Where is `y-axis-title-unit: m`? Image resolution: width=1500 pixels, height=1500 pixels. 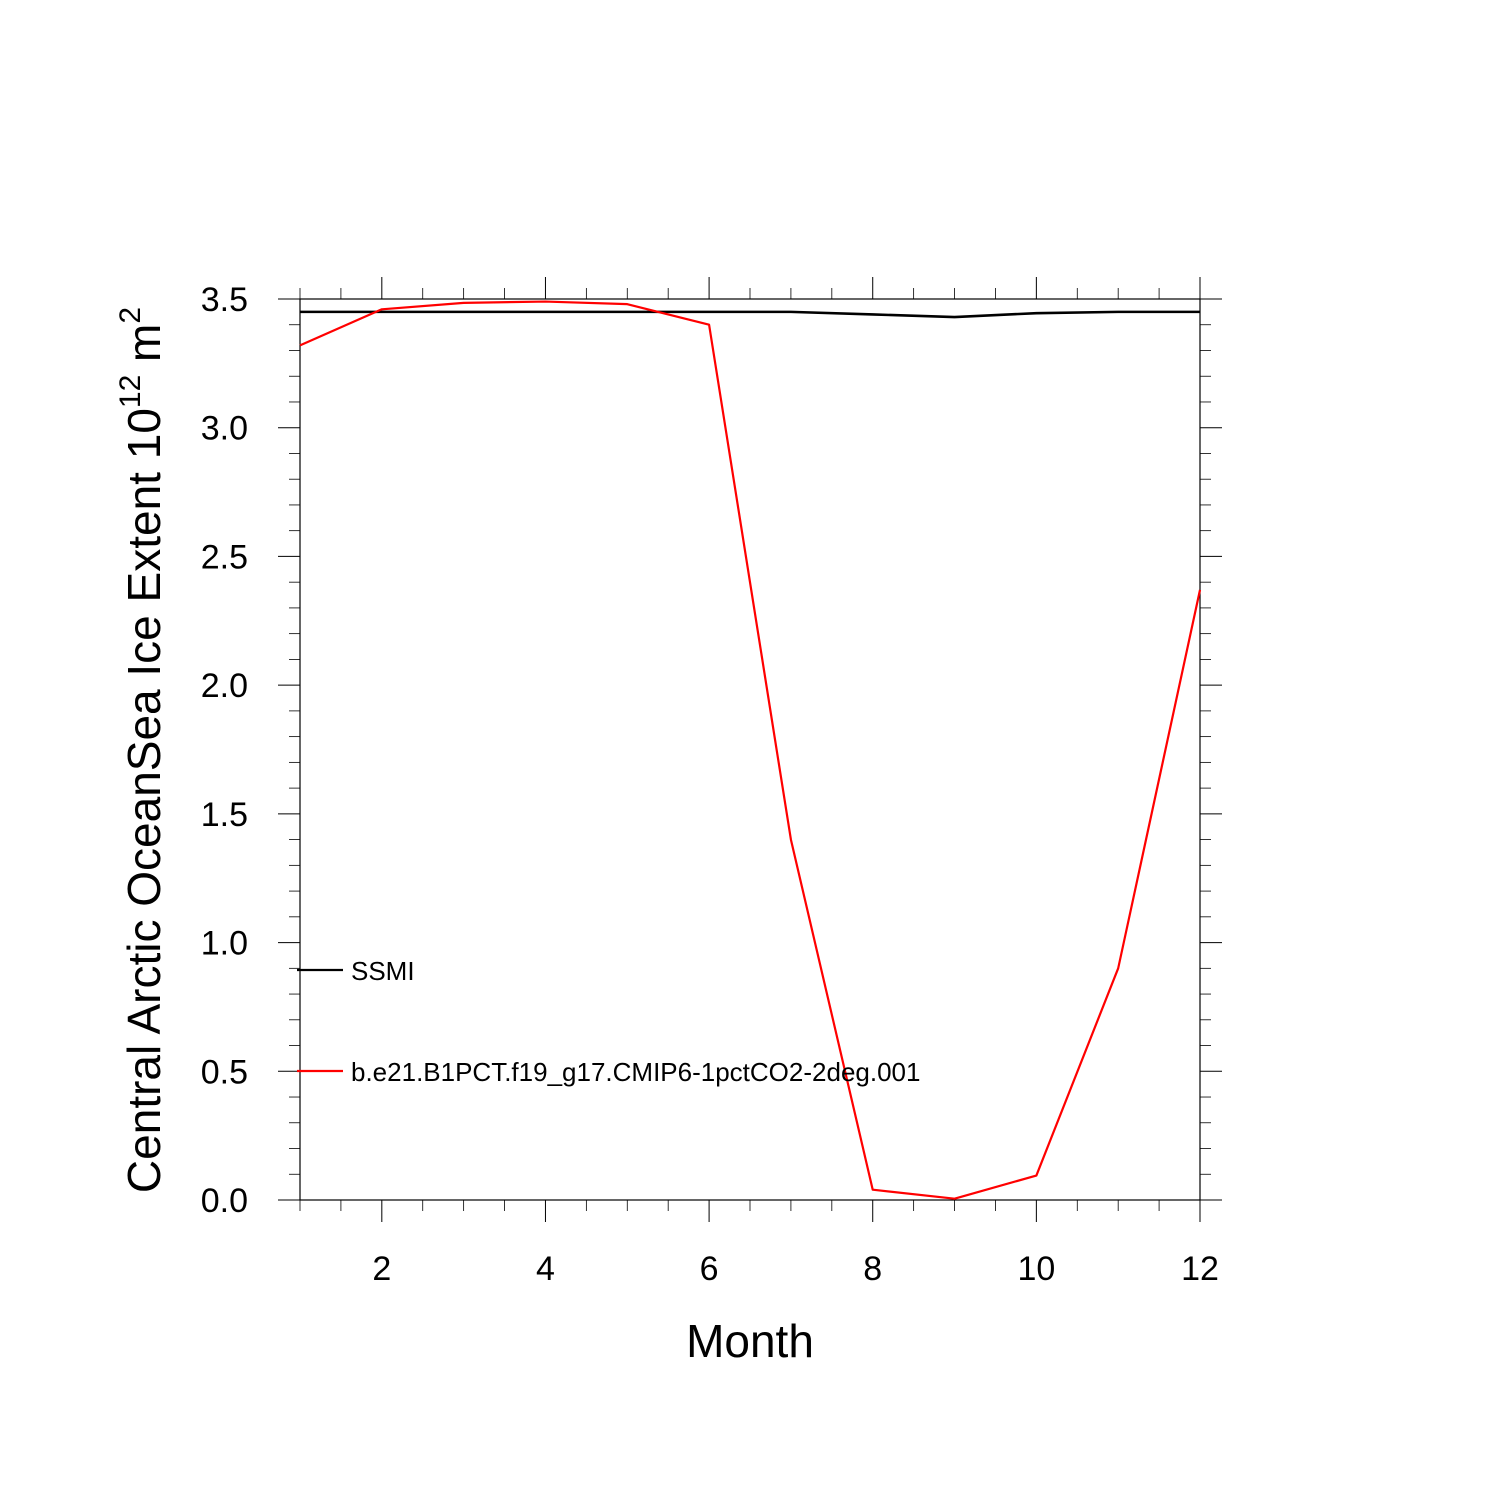
y-axis-title-unit: m is located at coordinates (144, 349).